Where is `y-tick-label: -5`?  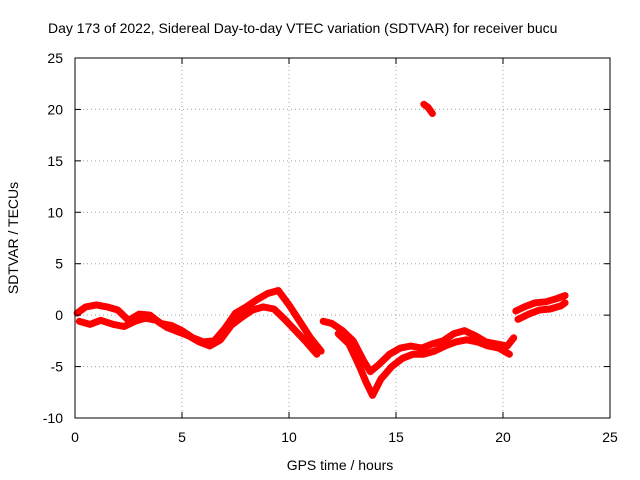 y-tick-label: -5 is located at coordinates (57, 367).